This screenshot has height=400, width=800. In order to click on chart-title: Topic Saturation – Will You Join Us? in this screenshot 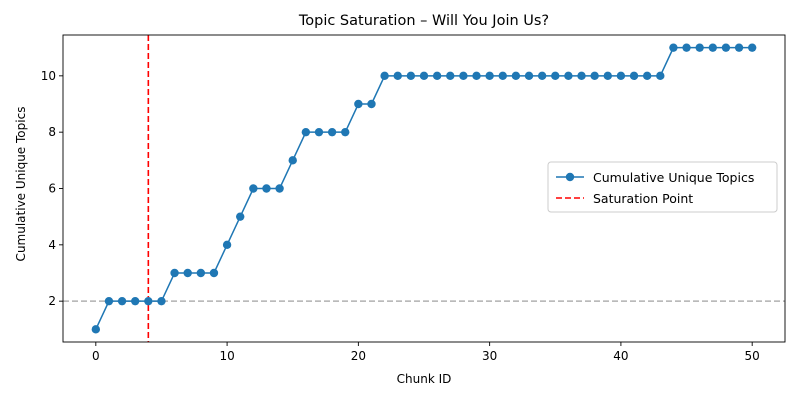, I will do `click(423, 21)`.